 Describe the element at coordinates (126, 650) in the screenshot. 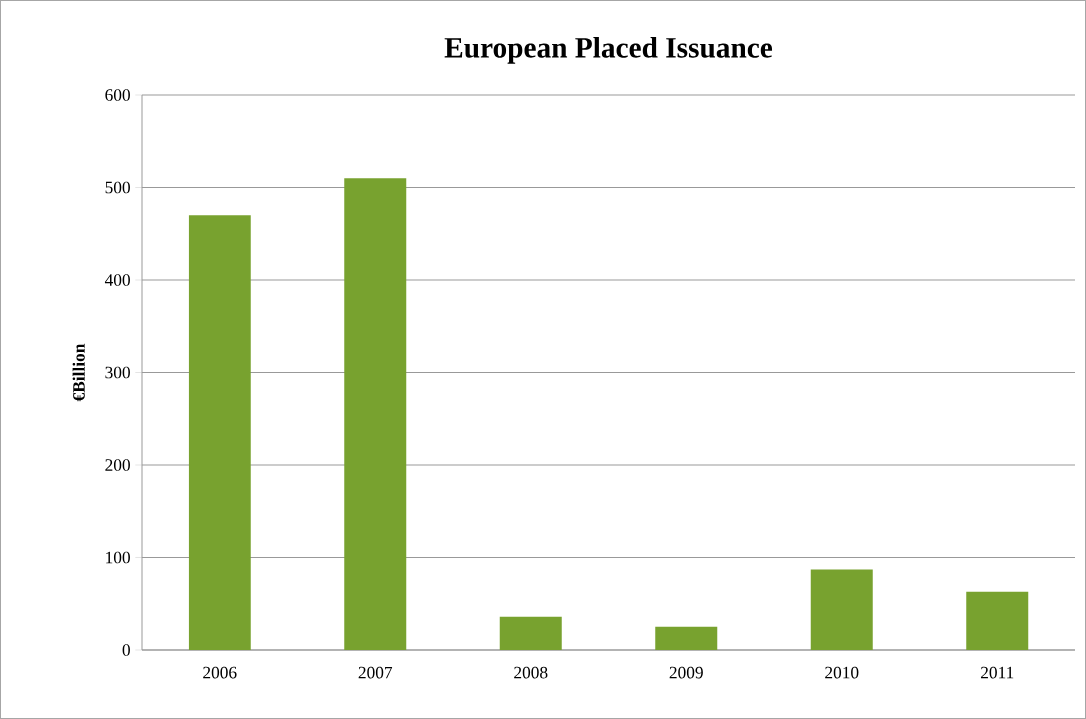

I see `y-tick-label: 0` at that location.